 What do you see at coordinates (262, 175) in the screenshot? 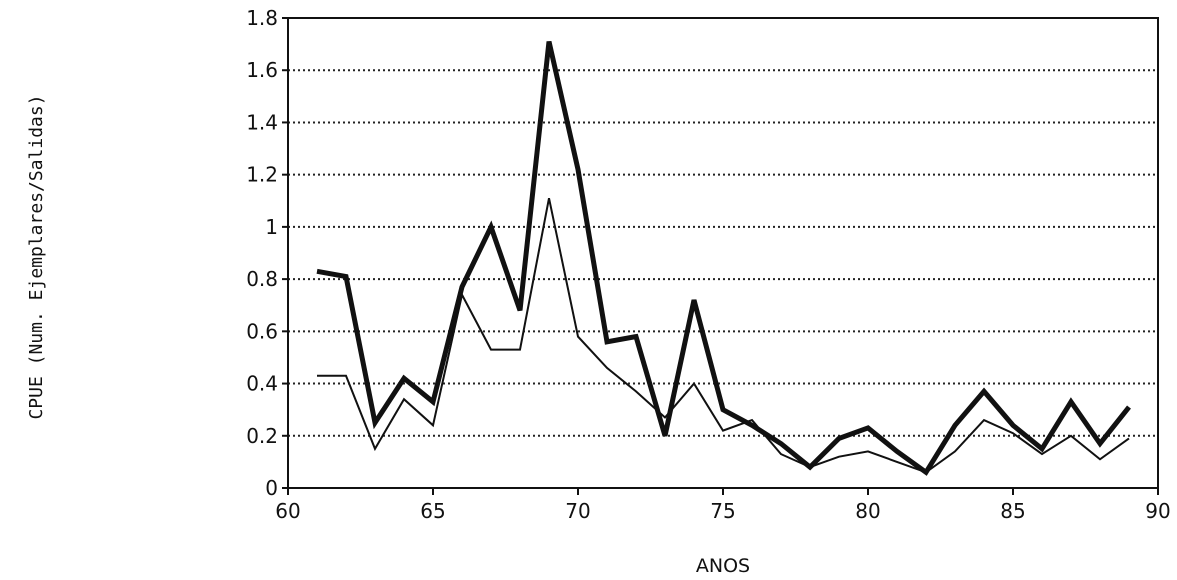
I see `y-tick-label: 1.2` at bounding box center [262, 175].